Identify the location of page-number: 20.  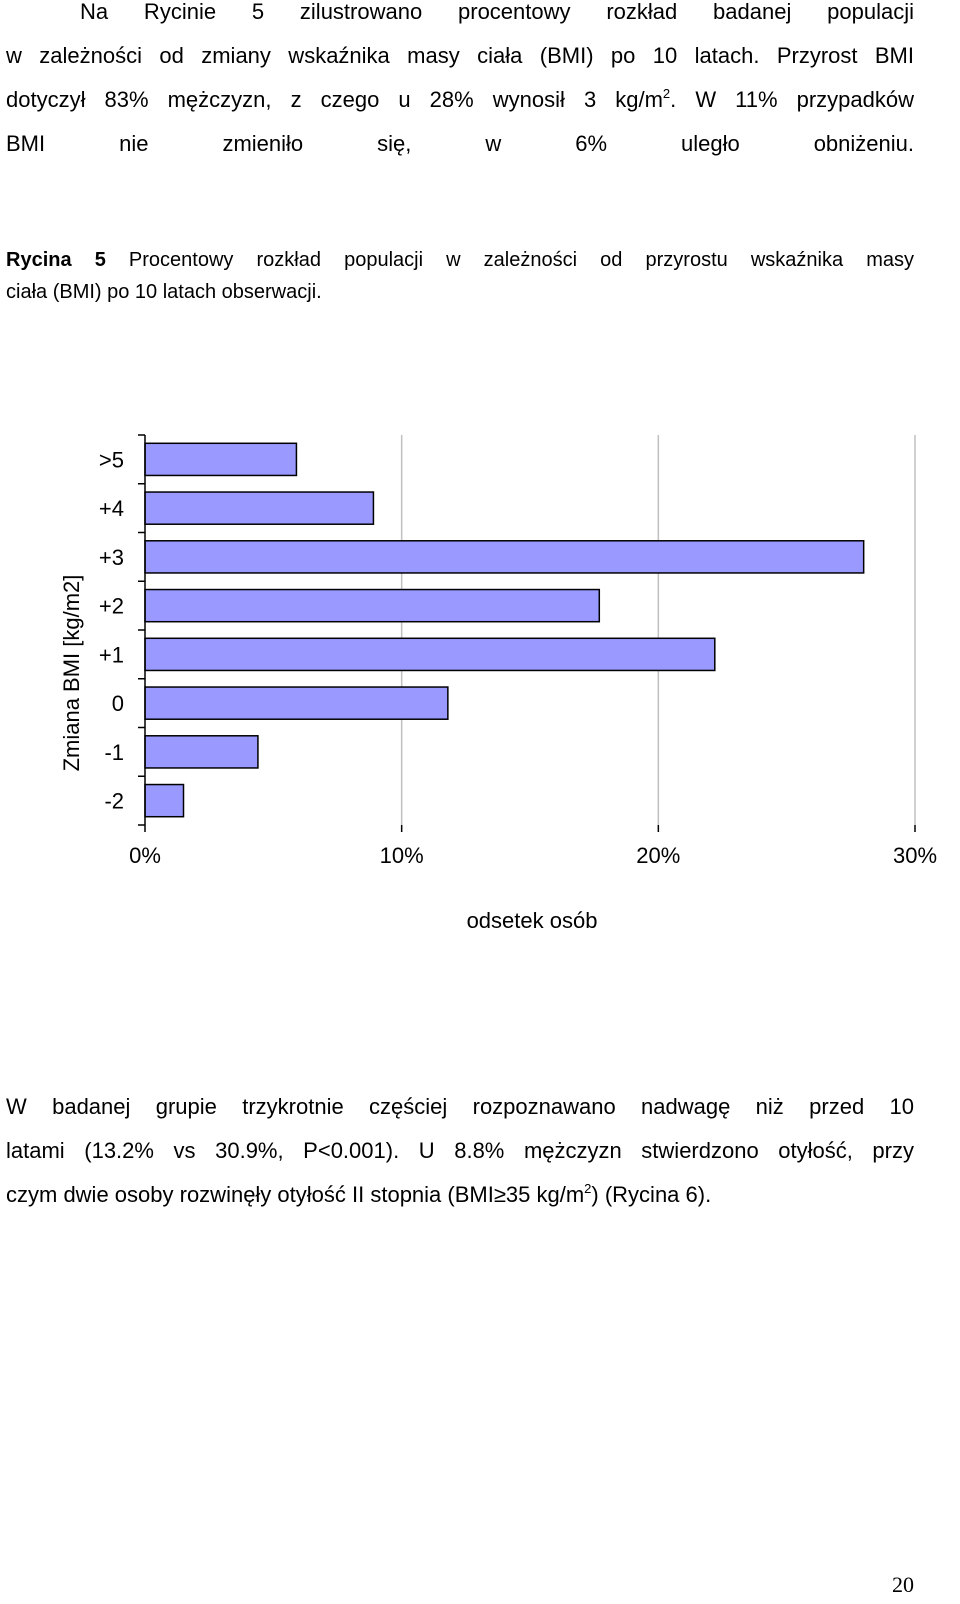
(903, 1584).